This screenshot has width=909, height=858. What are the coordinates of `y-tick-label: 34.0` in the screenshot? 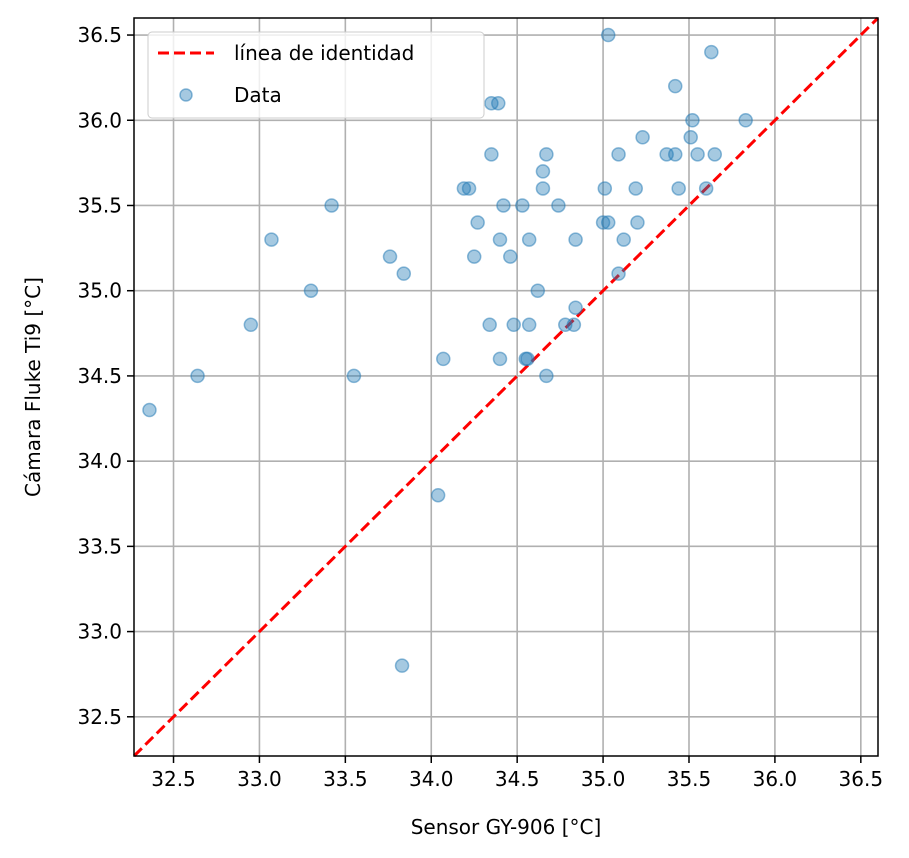 It's located at (99, 461).